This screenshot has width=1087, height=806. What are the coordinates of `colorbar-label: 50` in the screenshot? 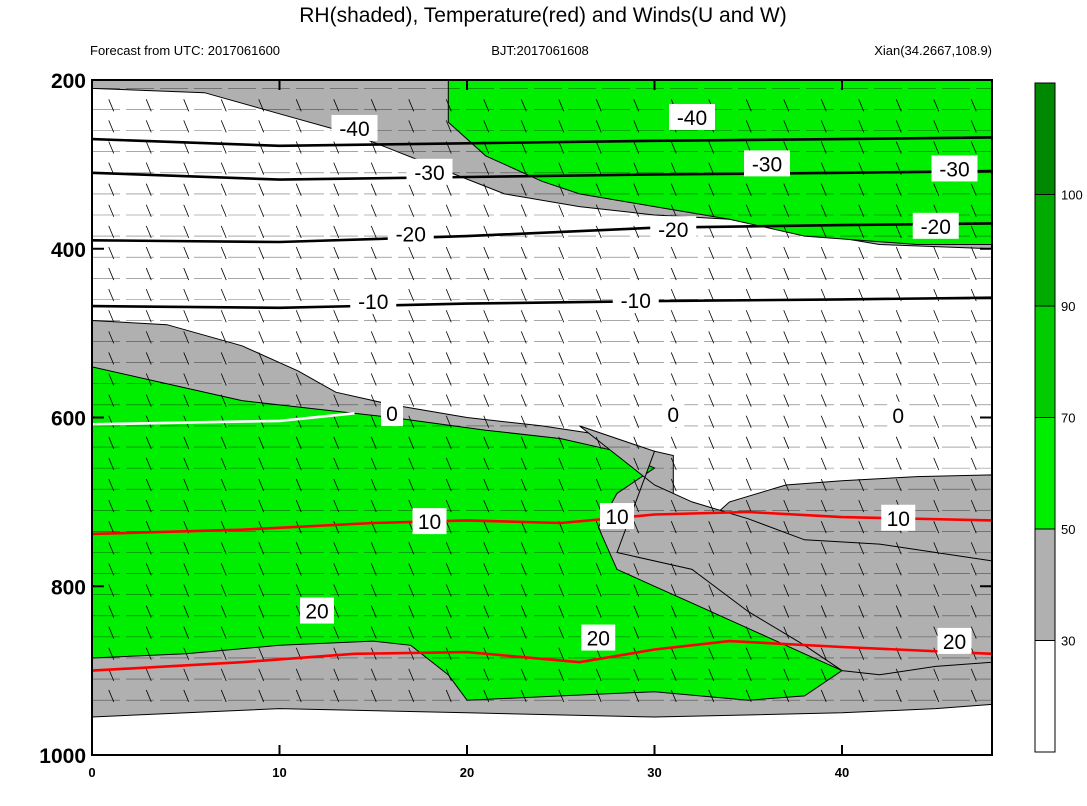 It's located at (1068, 529).